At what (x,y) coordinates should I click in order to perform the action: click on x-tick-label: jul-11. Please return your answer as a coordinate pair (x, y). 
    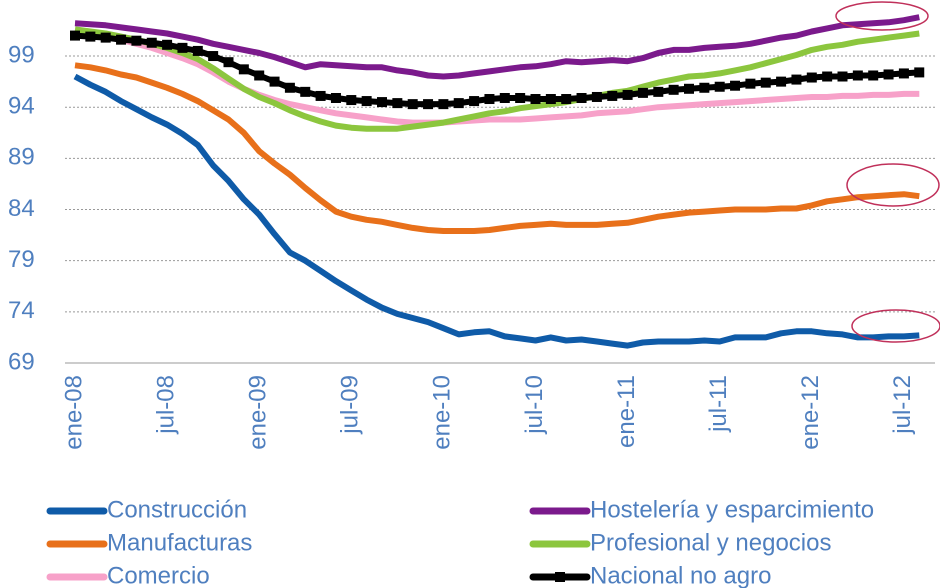
    Looking at the image, I should click on (718, 404).